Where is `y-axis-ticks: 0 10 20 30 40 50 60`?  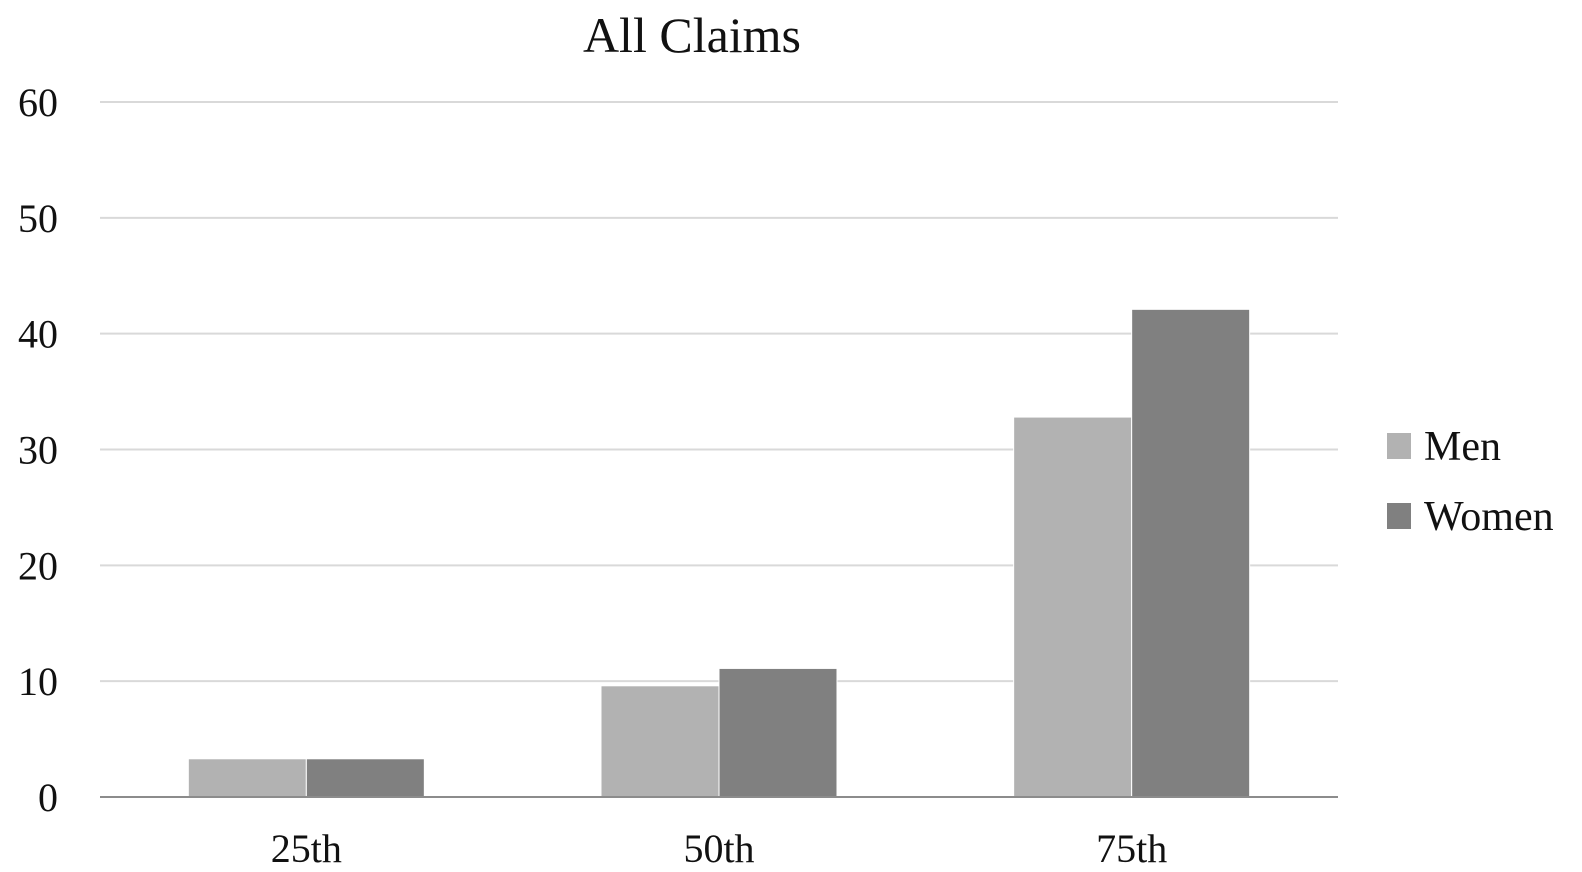
y-axis-ticks: 0 10 20 30 40 50 60 is located at coordinates (38, 450).